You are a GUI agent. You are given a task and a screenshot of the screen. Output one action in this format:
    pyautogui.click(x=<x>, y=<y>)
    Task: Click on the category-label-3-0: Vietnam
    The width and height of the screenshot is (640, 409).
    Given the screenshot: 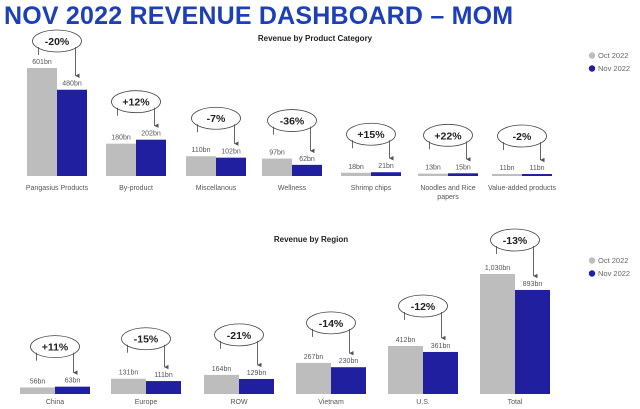 What is the action you would take?
    pyautogui.click(x=331, y=402)
    